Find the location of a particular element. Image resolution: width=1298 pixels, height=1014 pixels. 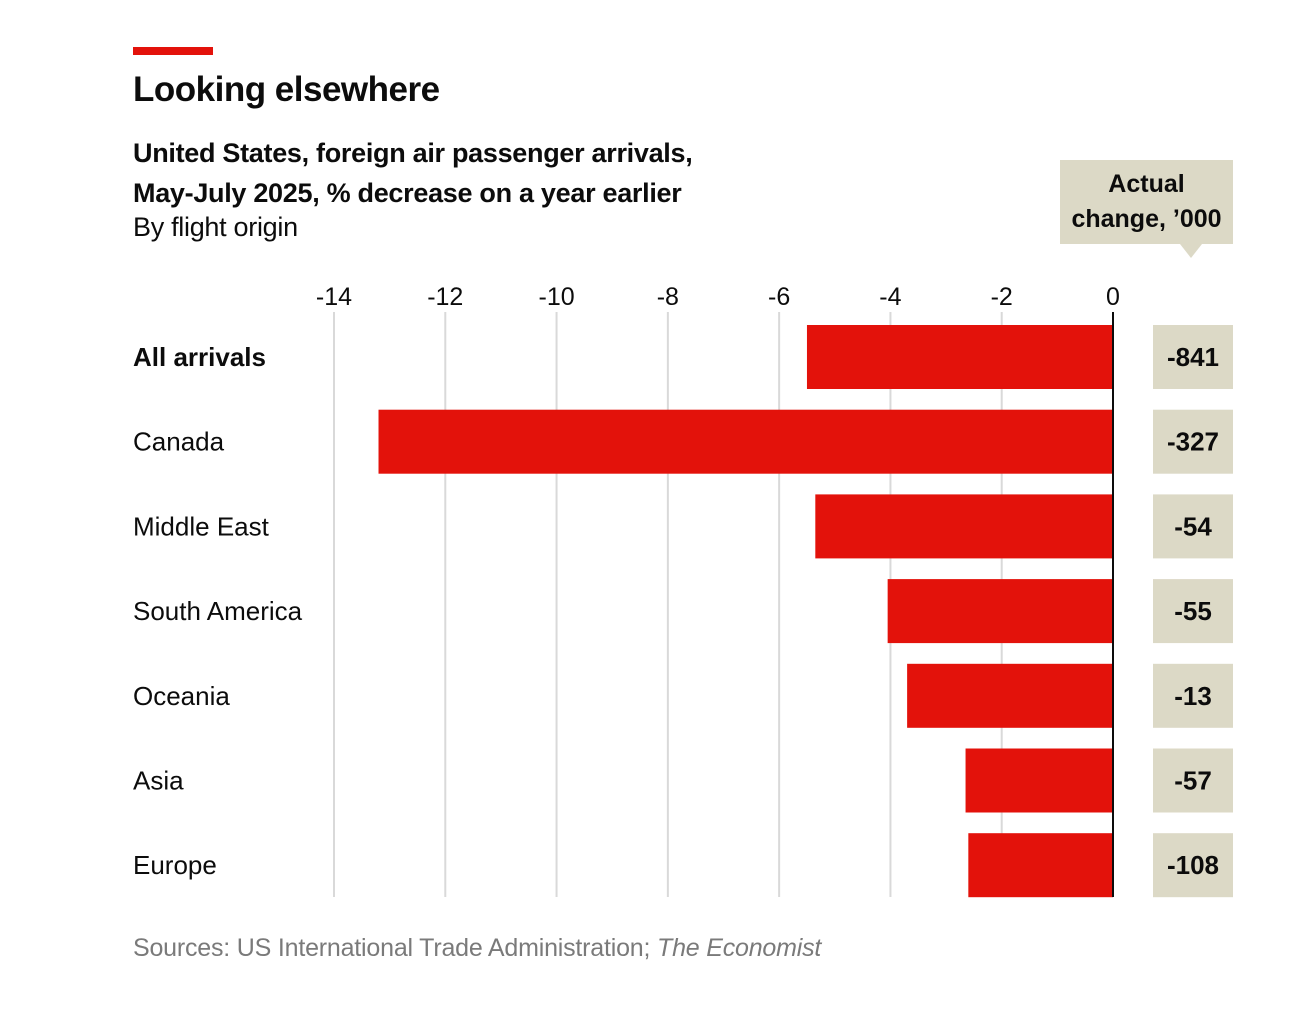

x-tick-label: -4 is located at coordinates (890, 297).